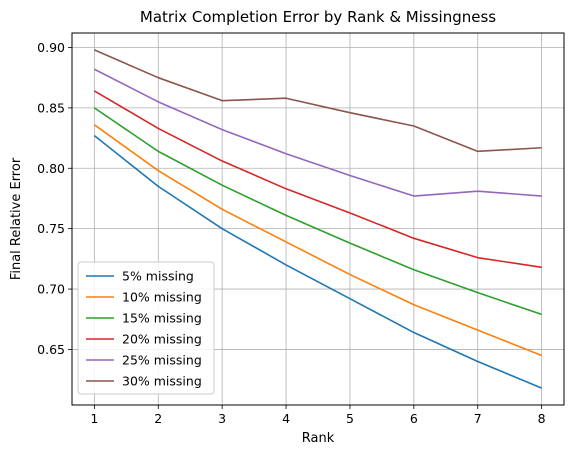 This screenshot has width=576, height=455. I want to click on y-axis: 0.65 0.70 0.75 0.80 0.85 0.90, so click(54, 198).